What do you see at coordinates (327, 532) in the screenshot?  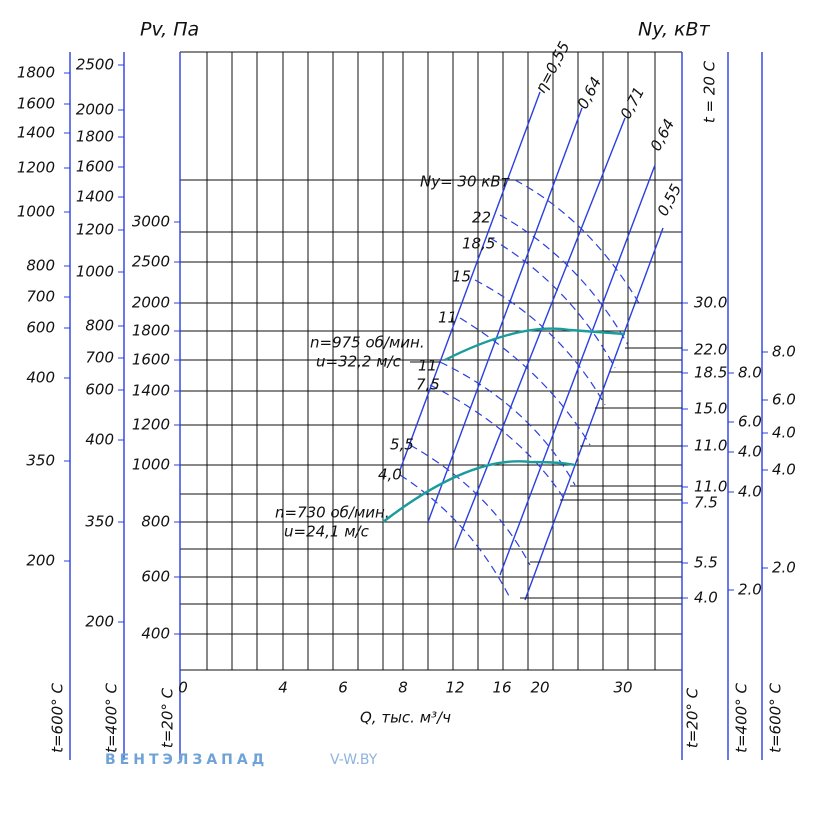 I see `speed-label: u=24,1 м/с` at bounding box center [327, 532].